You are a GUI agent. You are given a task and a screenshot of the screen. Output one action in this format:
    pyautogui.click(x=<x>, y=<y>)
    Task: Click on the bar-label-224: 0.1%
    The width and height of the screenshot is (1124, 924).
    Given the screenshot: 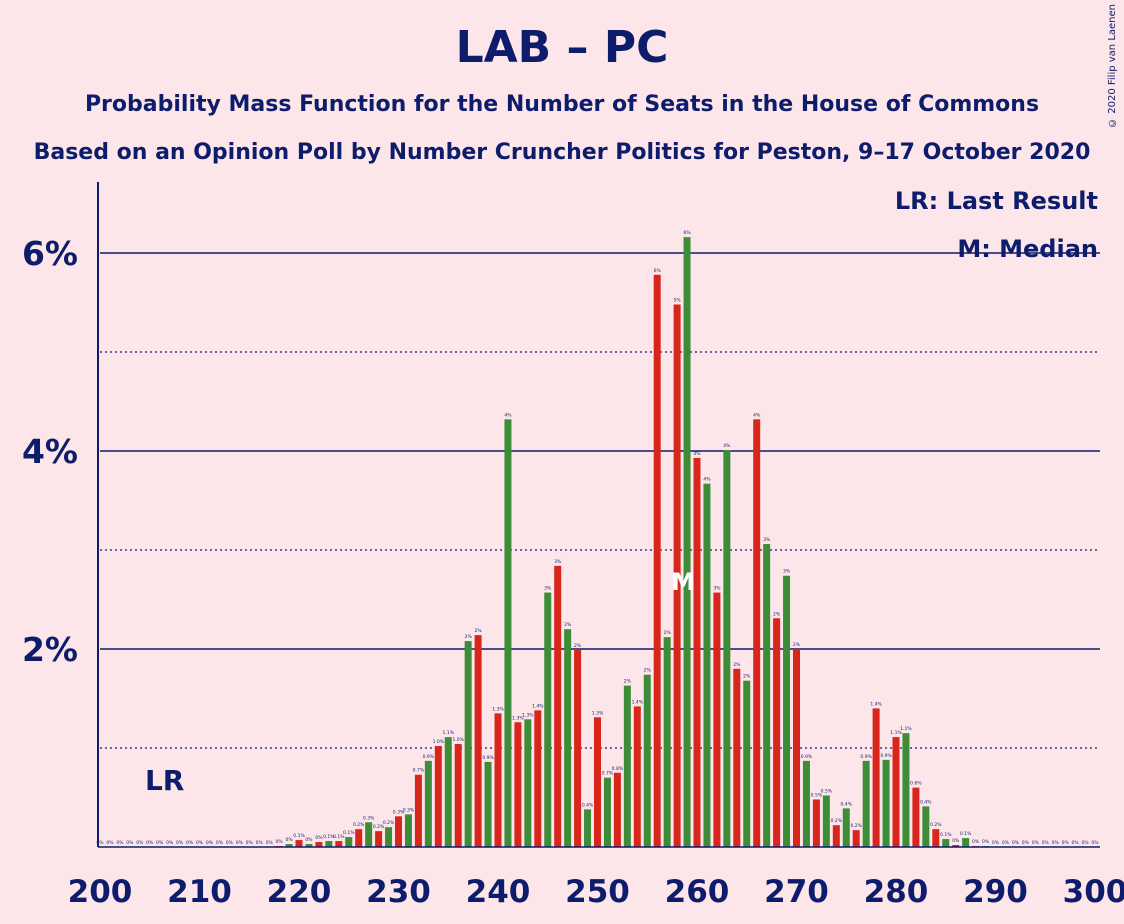 What is the action you would take?
    pyautogui.click(x=339, y=837)
    